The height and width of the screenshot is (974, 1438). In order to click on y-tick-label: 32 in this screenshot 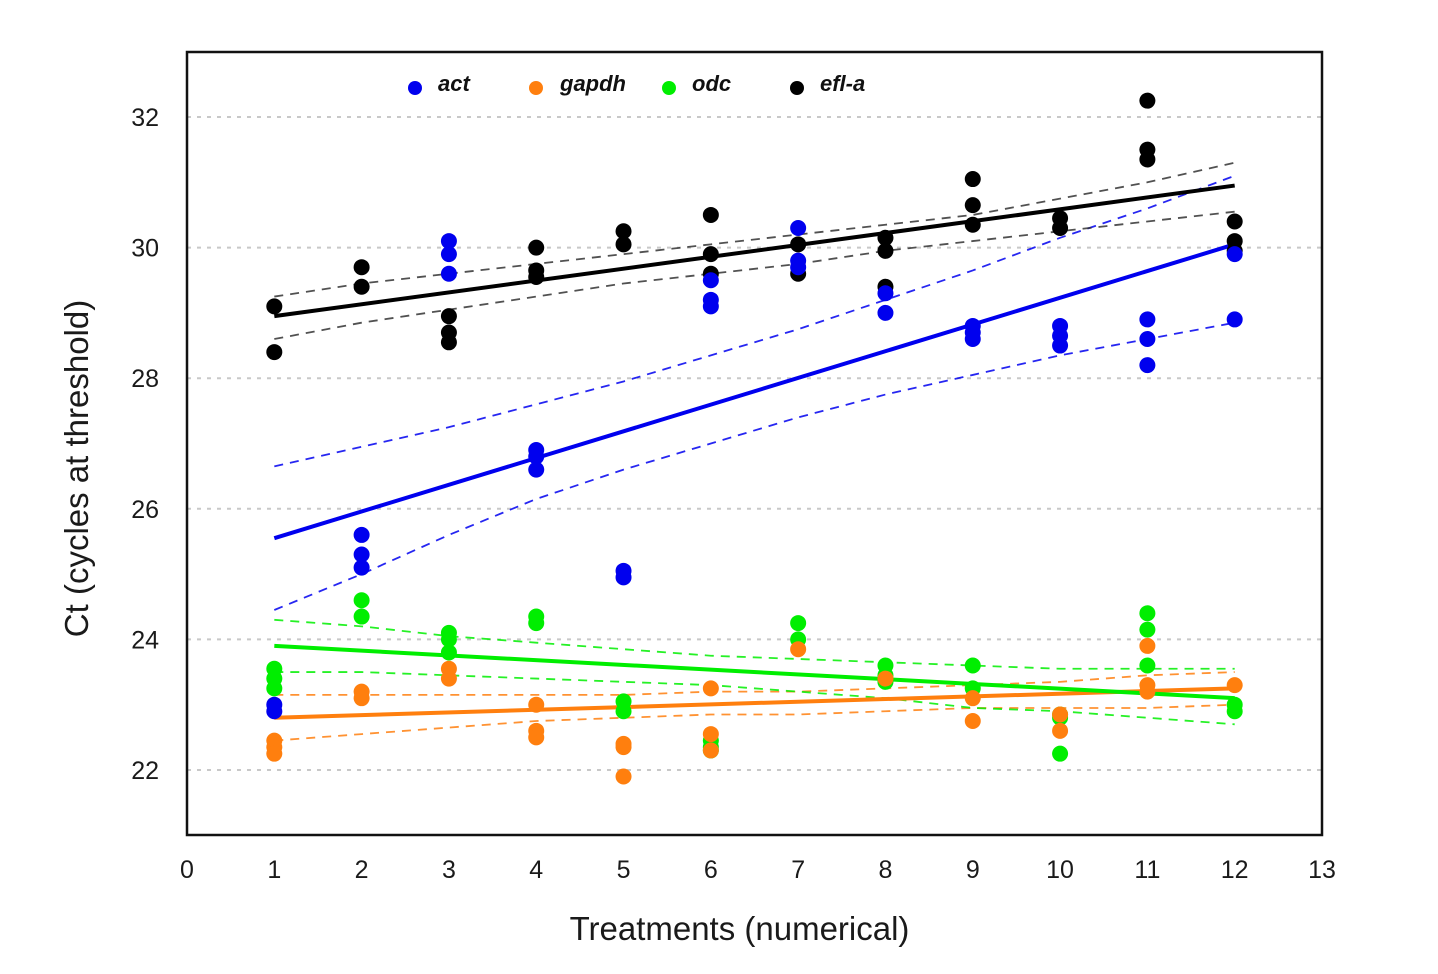, I will do `click(145, 118)`.